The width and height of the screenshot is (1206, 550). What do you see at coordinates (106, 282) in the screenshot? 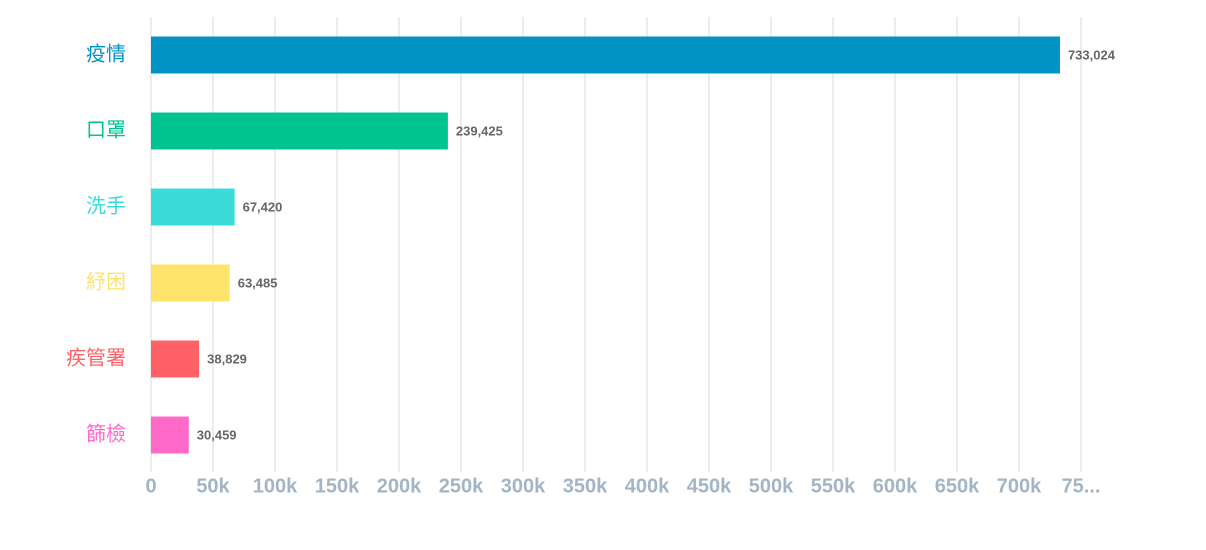
I see `category-label: 紓困` at bounding box center [106, 282].